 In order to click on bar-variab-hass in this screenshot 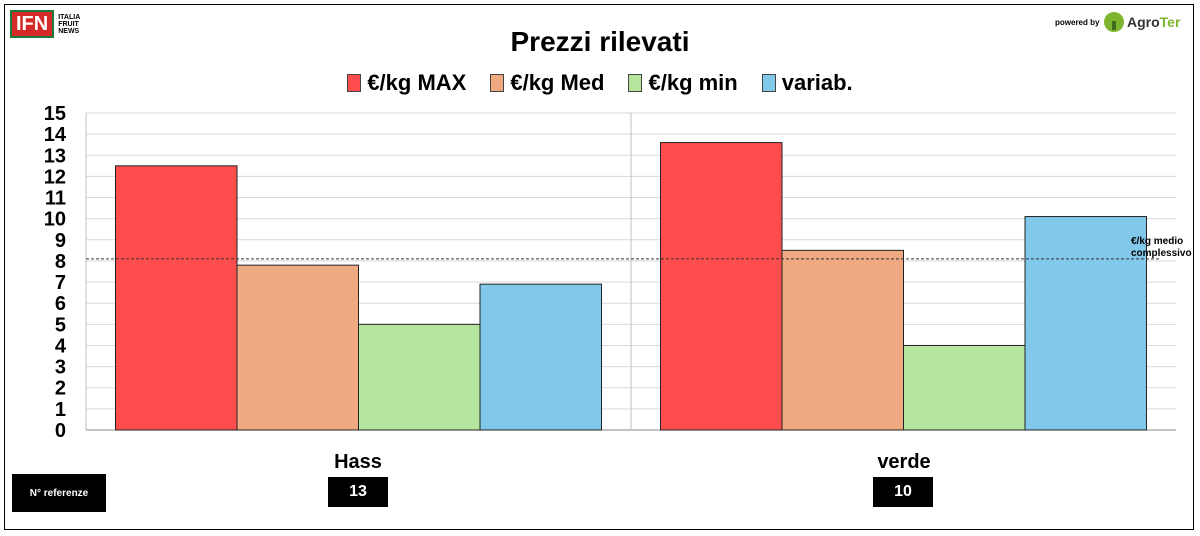, I will do `click(540, 357)`.